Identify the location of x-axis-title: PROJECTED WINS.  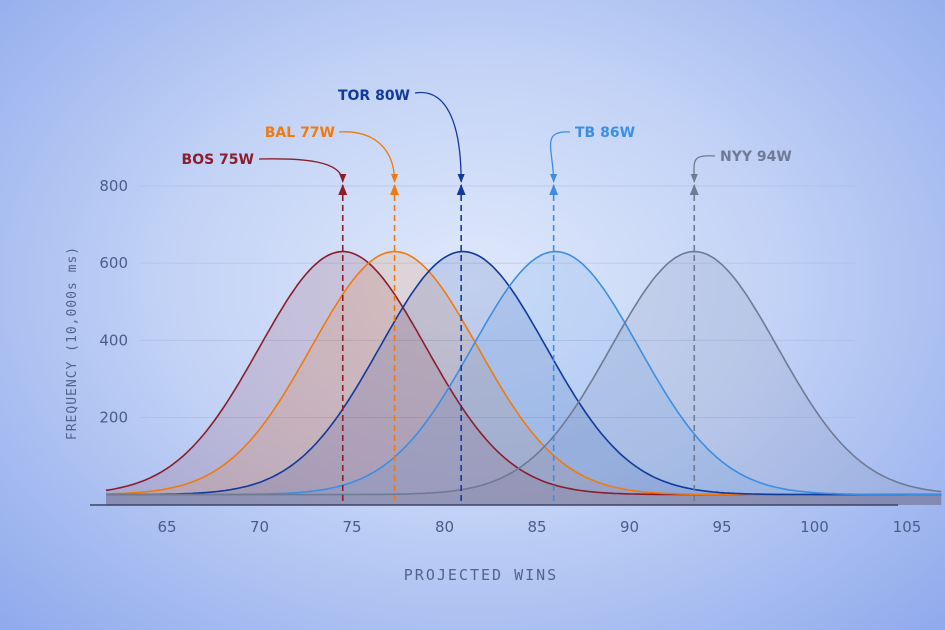
(481, 575).